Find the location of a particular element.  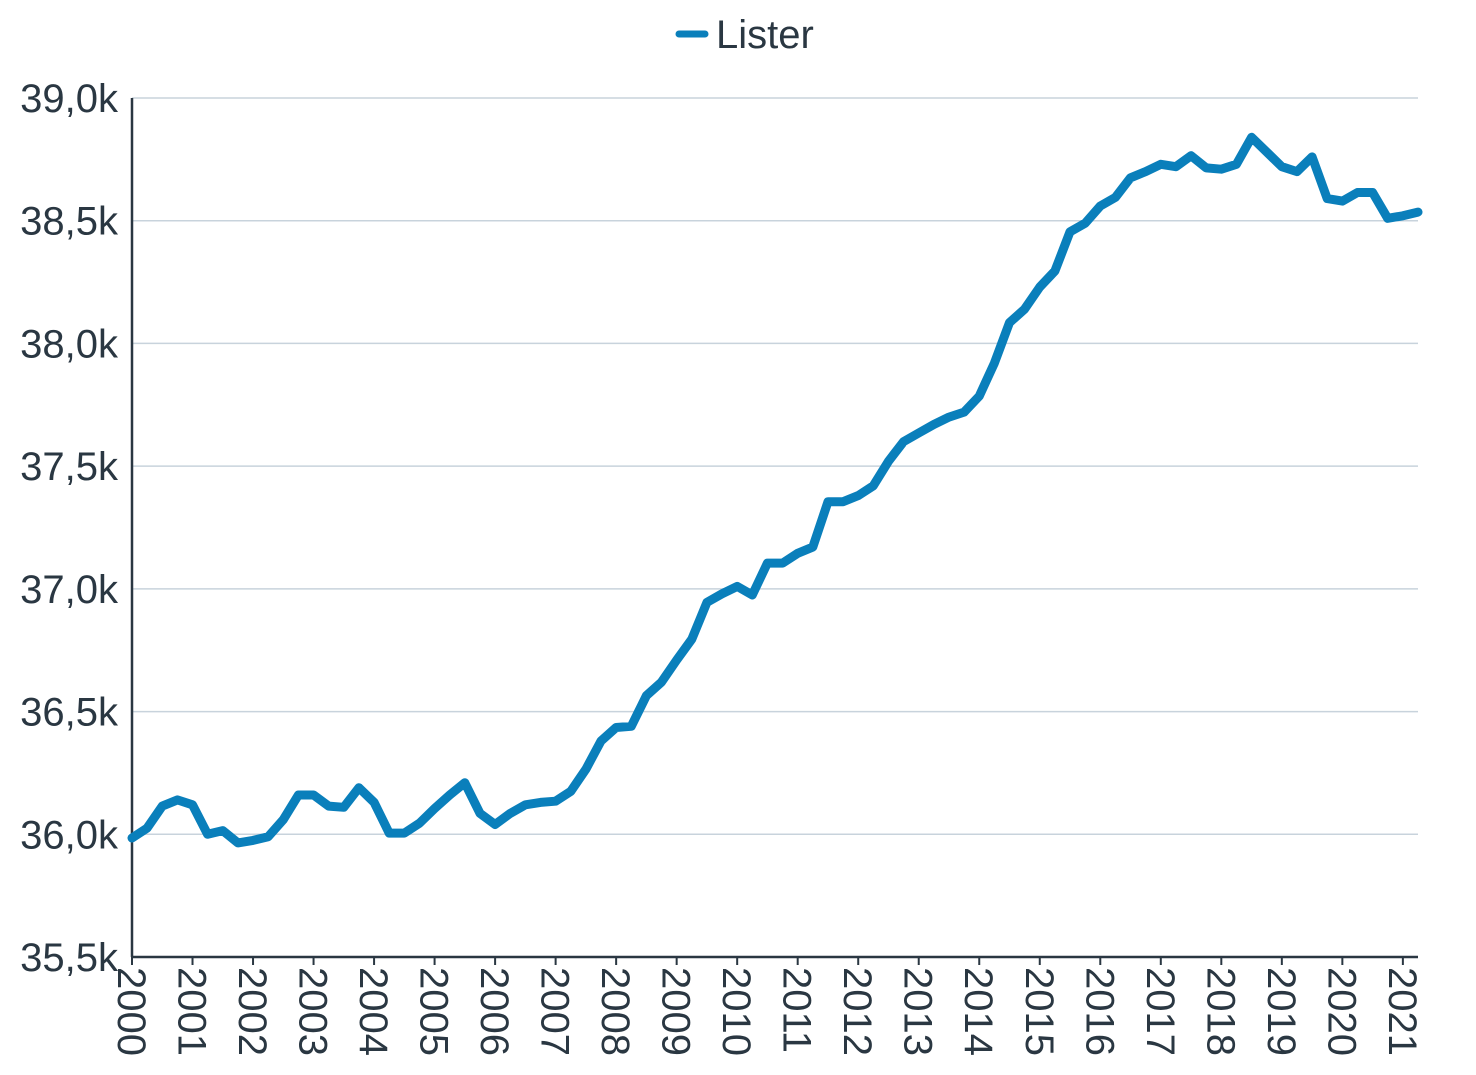

y-tick-label: 39,0k is located at coordinates (69, 99).